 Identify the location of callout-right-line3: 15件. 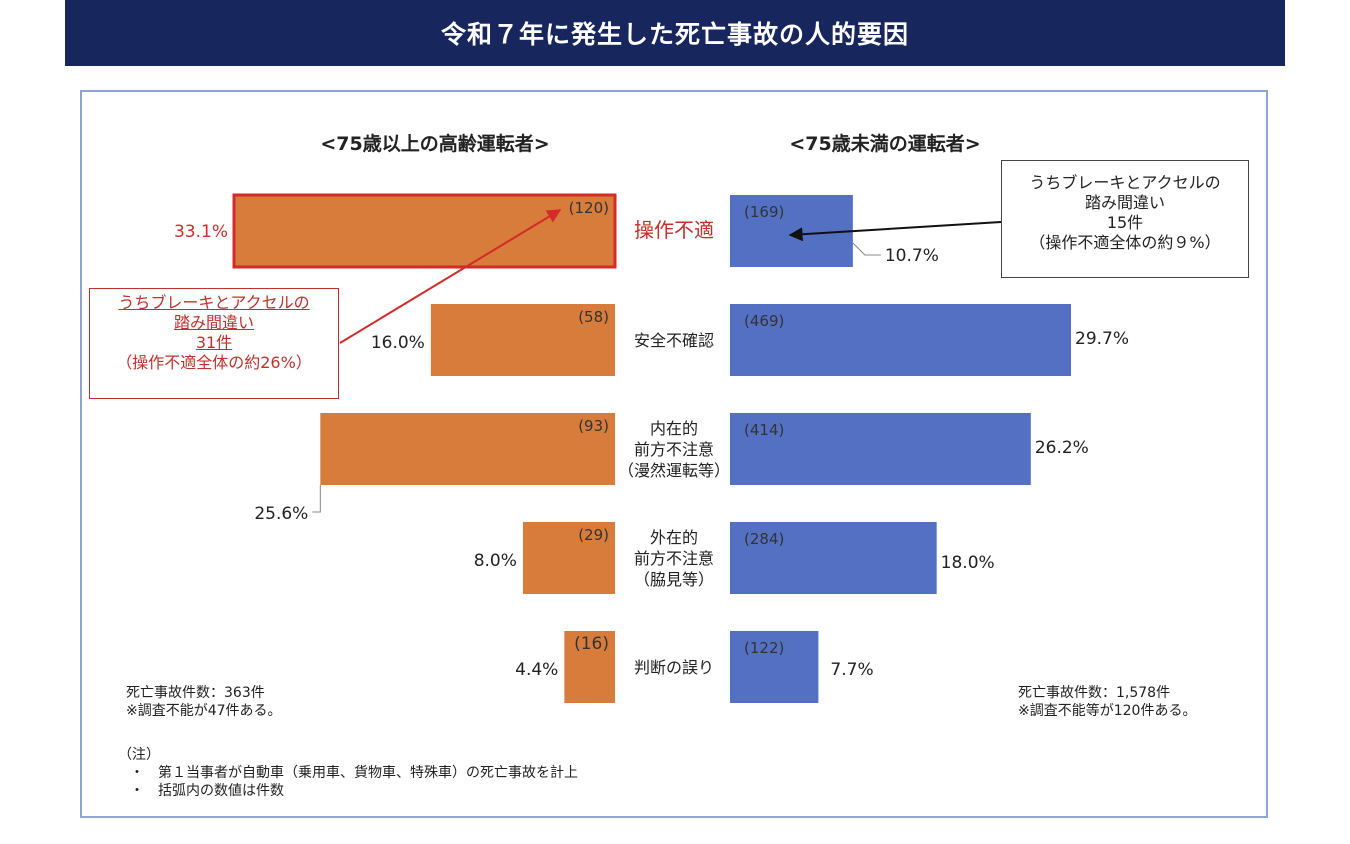
(1125, 222).